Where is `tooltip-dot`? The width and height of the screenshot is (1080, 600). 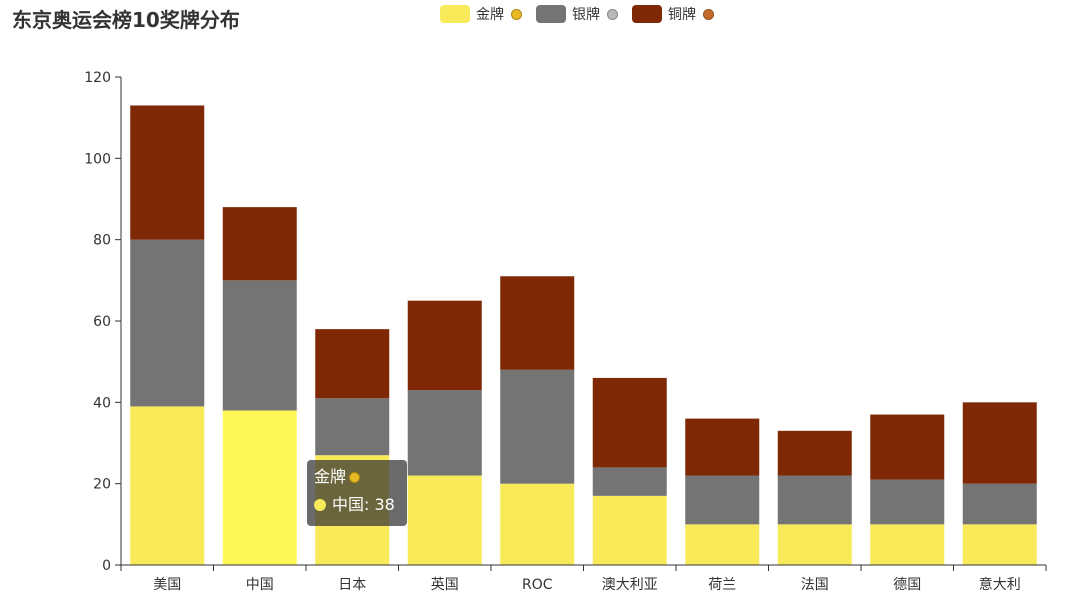
tooltip-dot is located at coordinates (320, 505).